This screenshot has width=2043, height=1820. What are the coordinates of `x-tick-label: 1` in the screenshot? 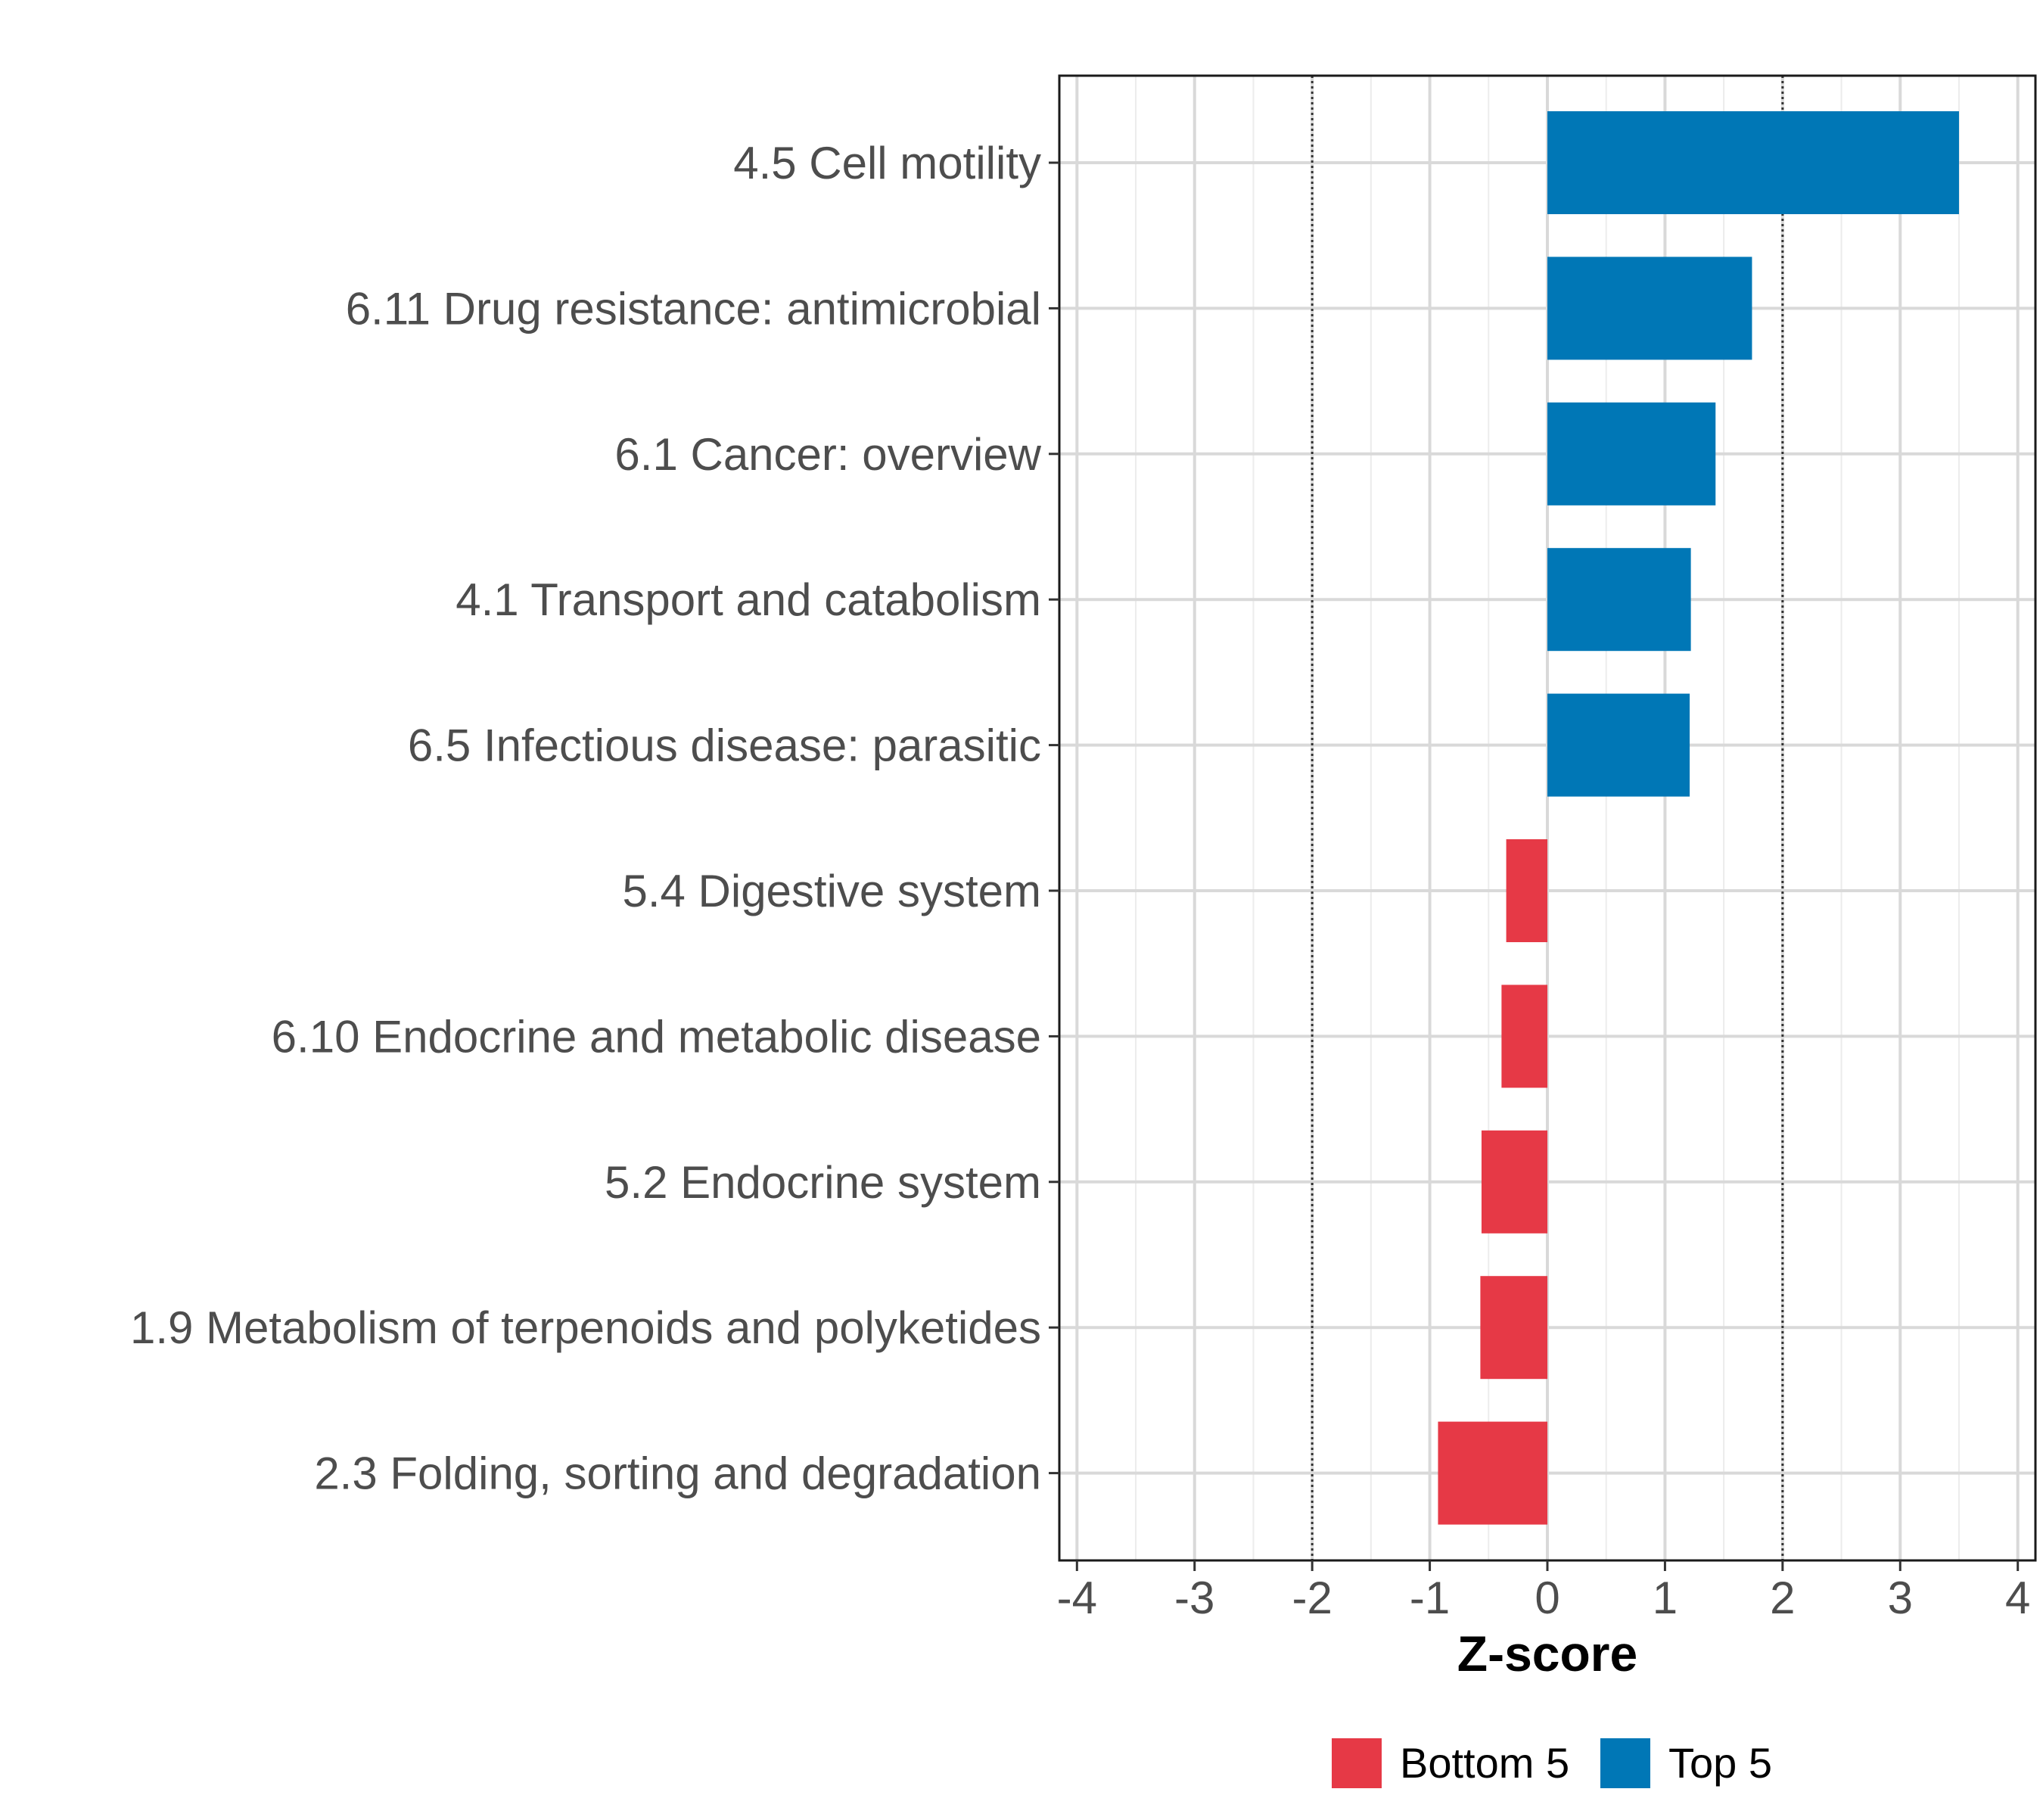 It's located at (1665, 1598).